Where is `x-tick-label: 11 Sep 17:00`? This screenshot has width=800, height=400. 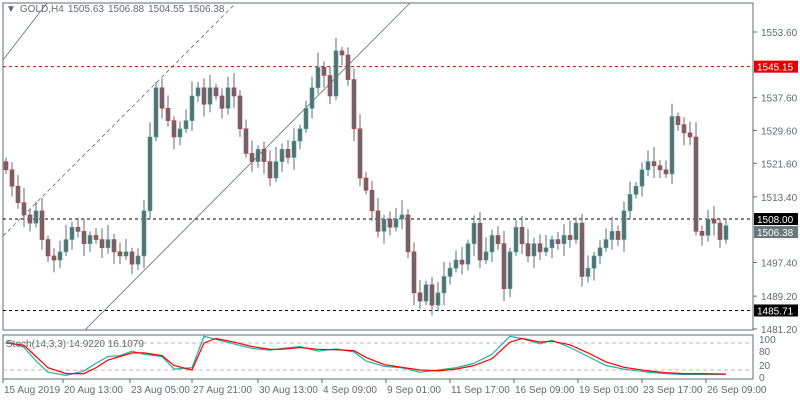
x-tick-label: 11 Sep 17:00 is located at coordinates (480, 390).